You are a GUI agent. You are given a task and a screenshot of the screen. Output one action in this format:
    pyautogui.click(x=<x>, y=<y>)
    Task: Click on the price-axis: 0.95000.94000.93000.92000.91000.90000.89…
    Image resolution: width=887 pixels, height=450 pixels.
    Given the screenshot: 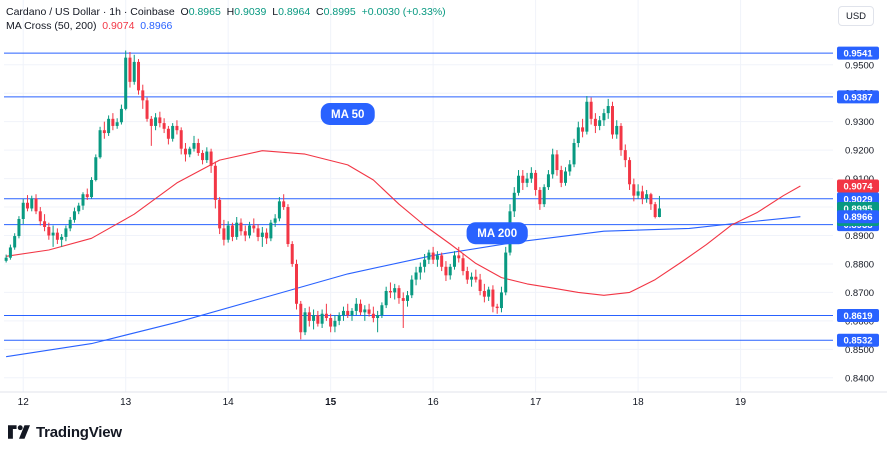 What is the action you would take?
    pyautogui.click(x=861, y=196)
    